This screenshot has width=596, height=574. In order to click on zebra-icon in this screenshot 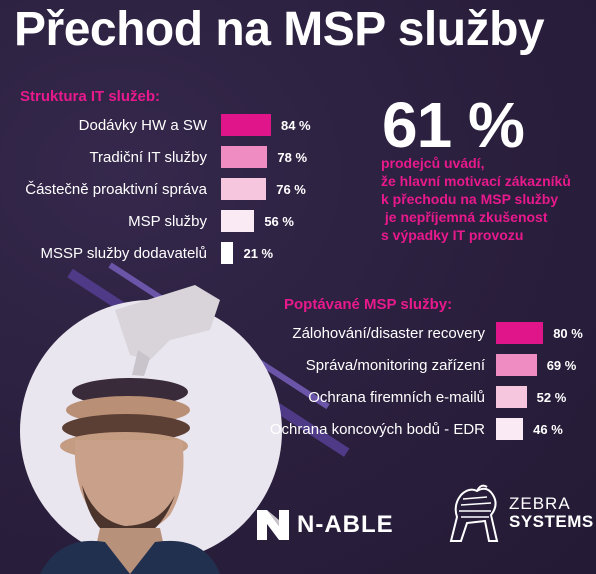, I will do `click(474, 513)`.